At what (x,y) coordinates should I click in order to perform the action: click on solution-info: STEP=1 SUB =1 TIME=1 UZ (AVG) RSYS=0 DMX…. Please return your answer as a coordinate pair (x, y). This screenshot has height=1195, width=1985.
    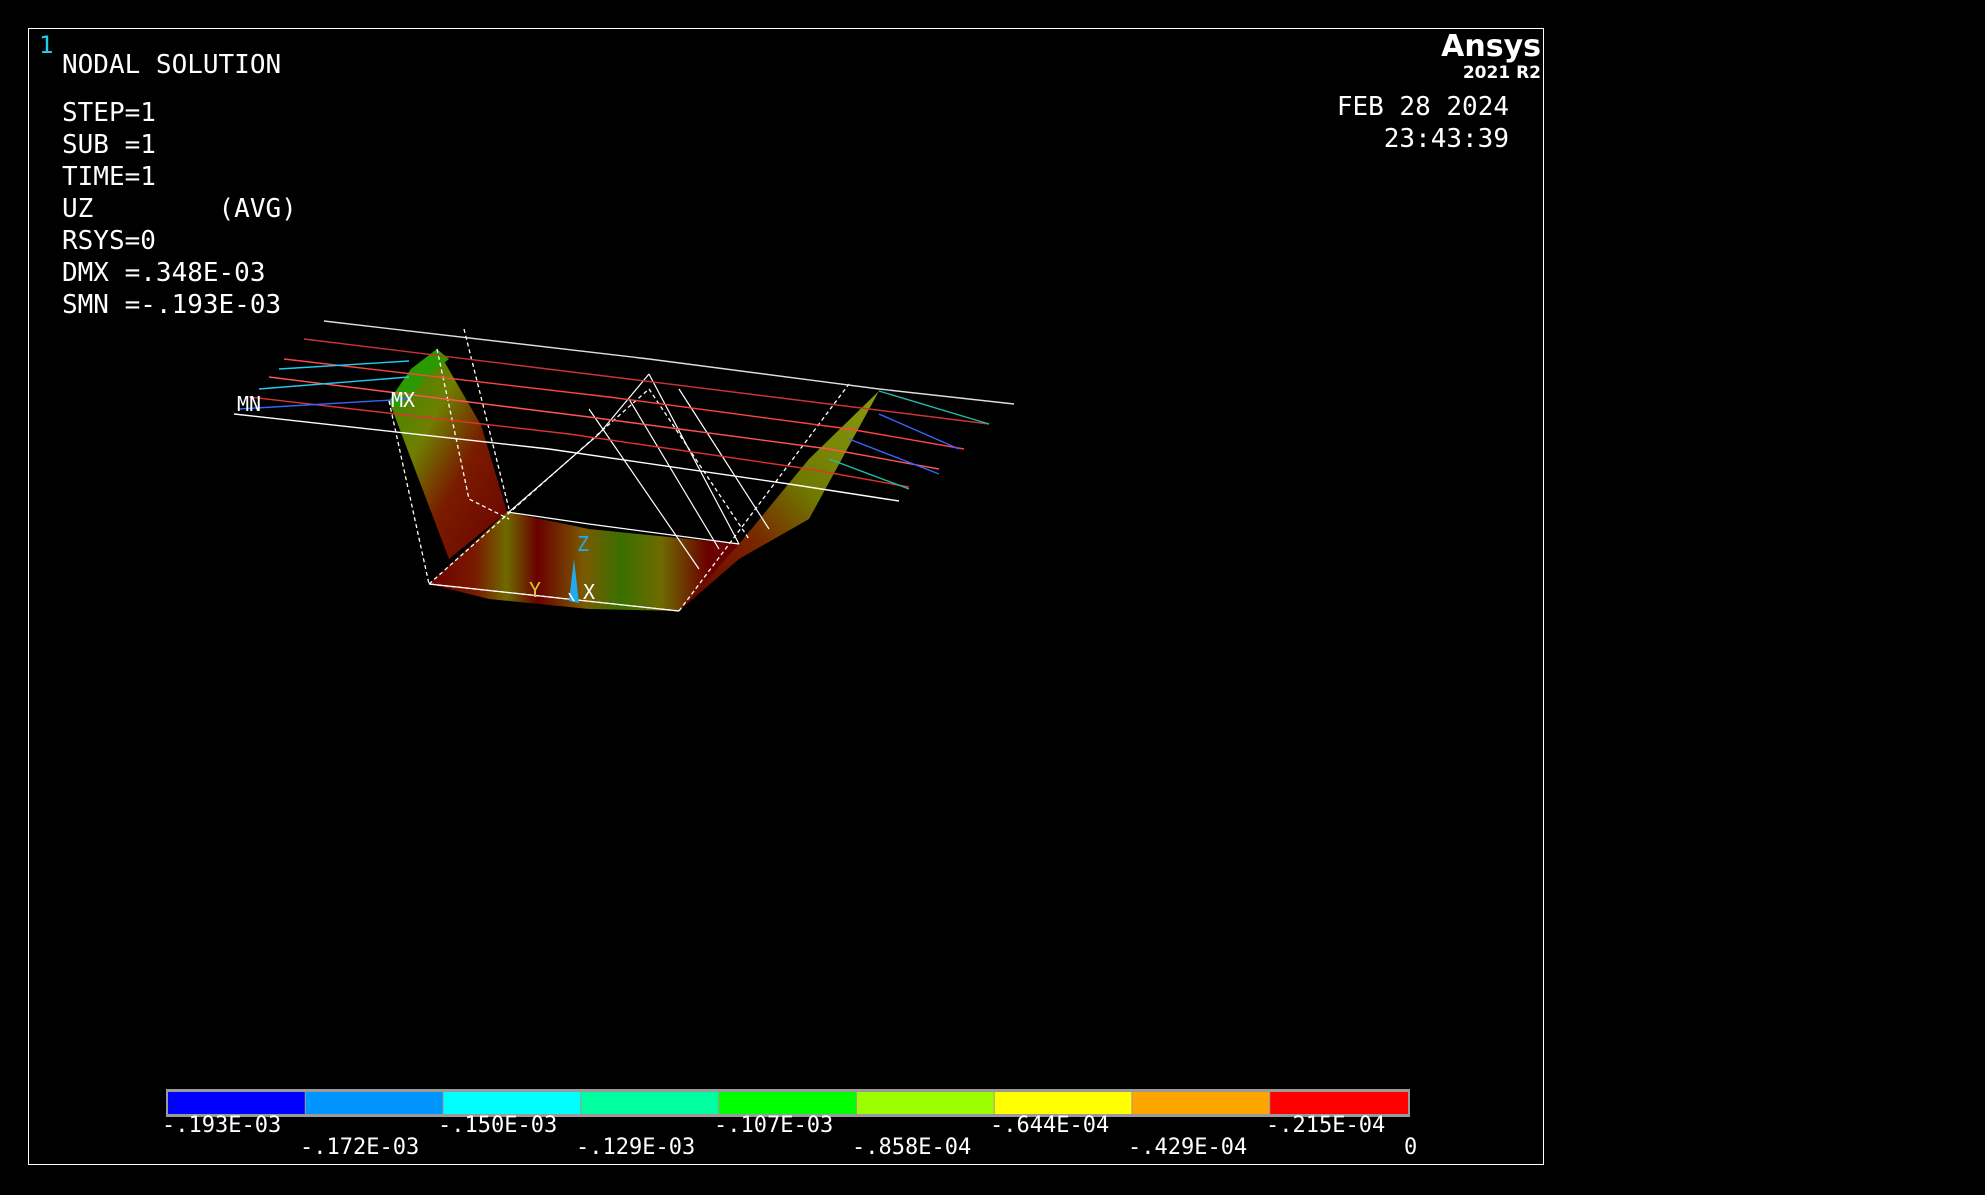
    Looking at the image, I should click on (179, 209).